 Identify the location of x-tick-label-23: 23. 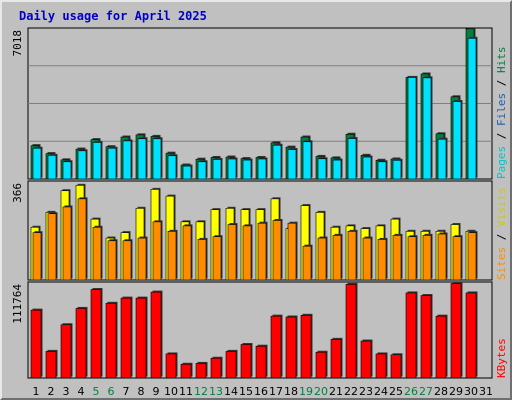
(366, 391).